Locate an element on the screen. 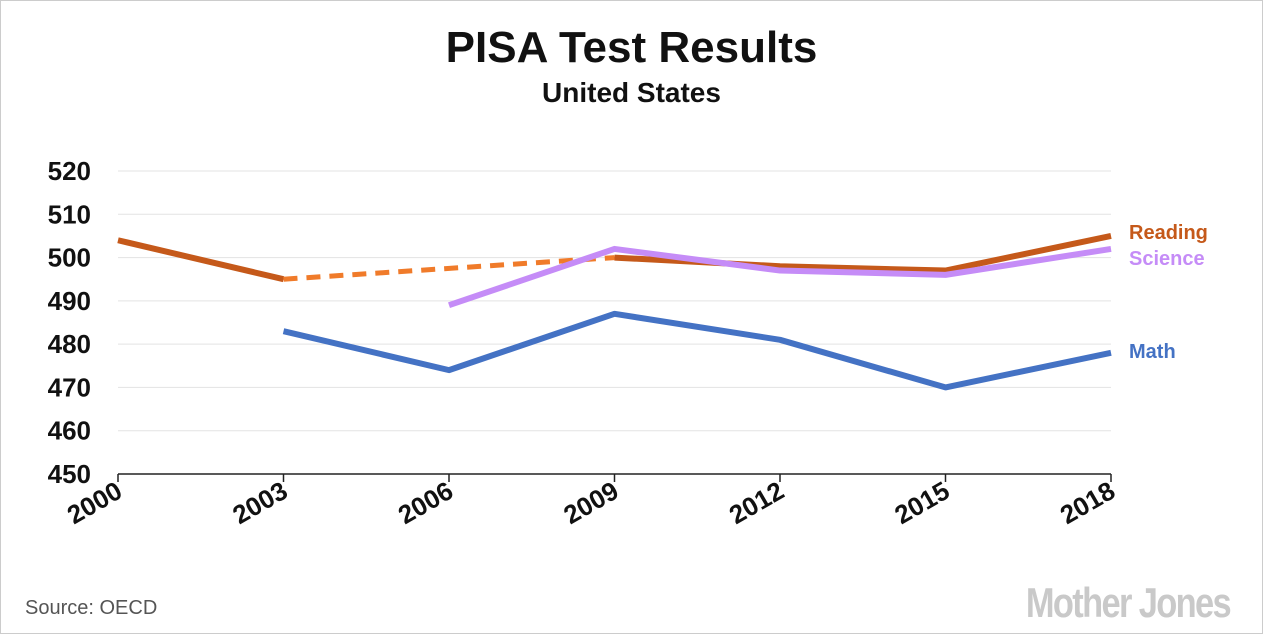 The width and height of the screenshot is (1263, 634). legend-label-science: Science is located at coordinates (1167, 259).